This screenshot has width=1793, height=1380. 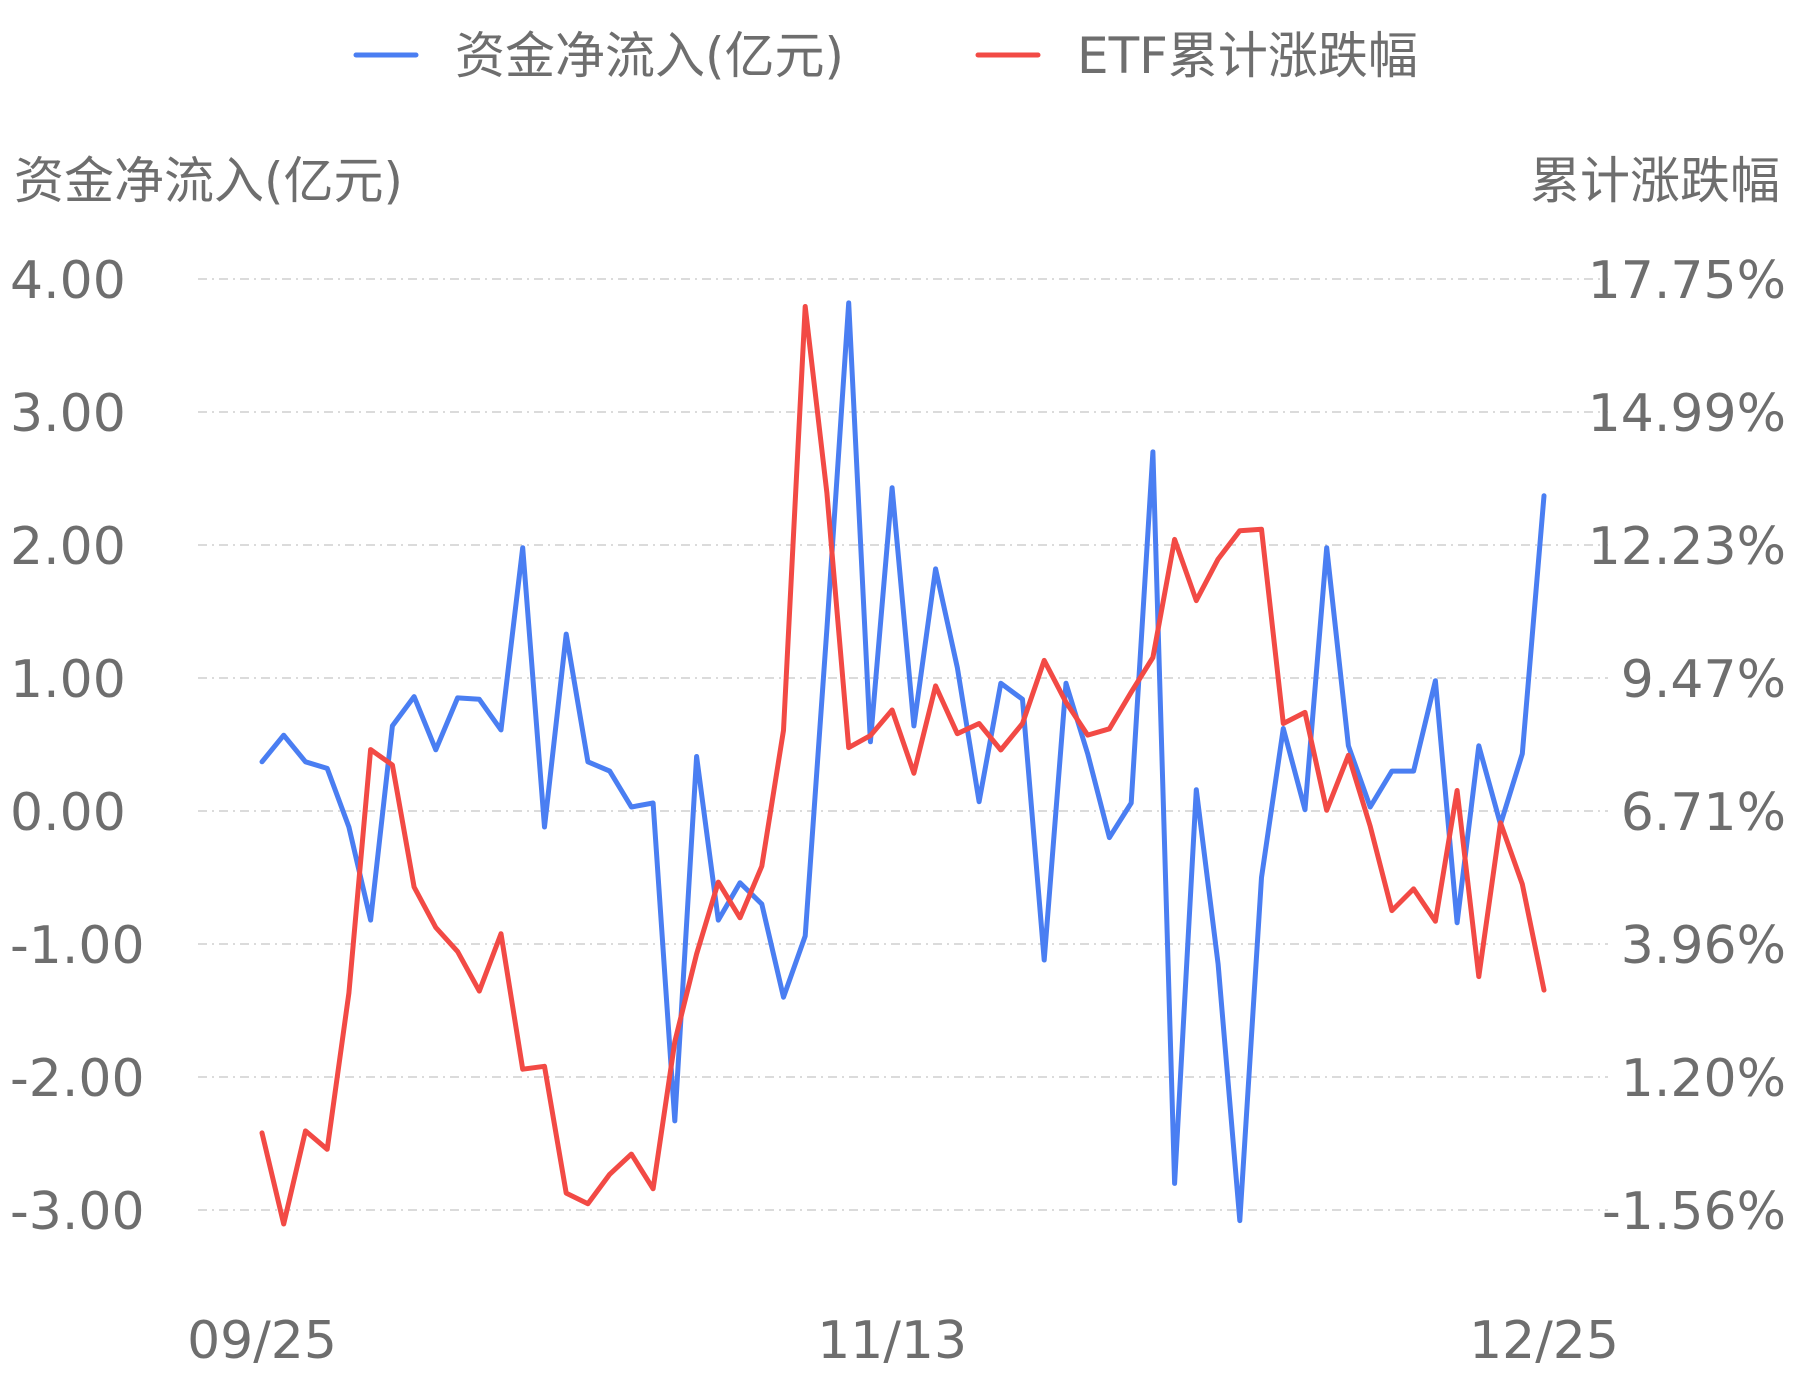 I want to click on right-tick-label: -1.56%, so click(x=1694, y=1212).